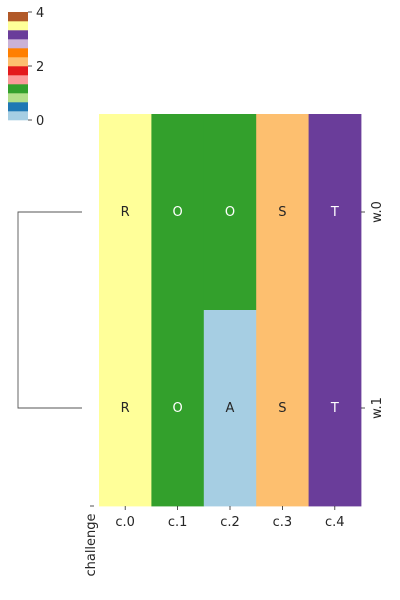  What do you see at coordinates (40, 13) in the screenshot?
I see `colorbar-tick-label: 4` at bounding box center [40, 13].